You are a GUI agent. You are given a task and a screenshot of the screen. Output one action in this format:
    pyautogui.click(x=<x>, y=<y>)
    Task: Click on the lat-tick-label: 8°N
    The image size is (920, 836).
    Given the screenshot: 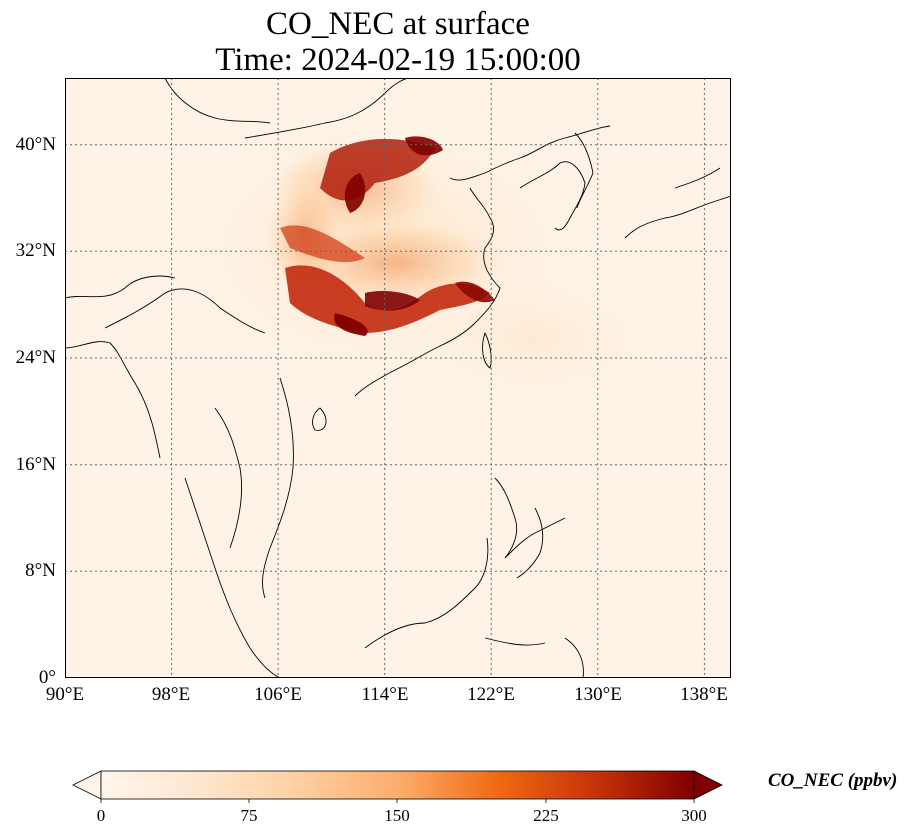 What is the action you would take?
    pyautogui.click(x=40, y=570)
    